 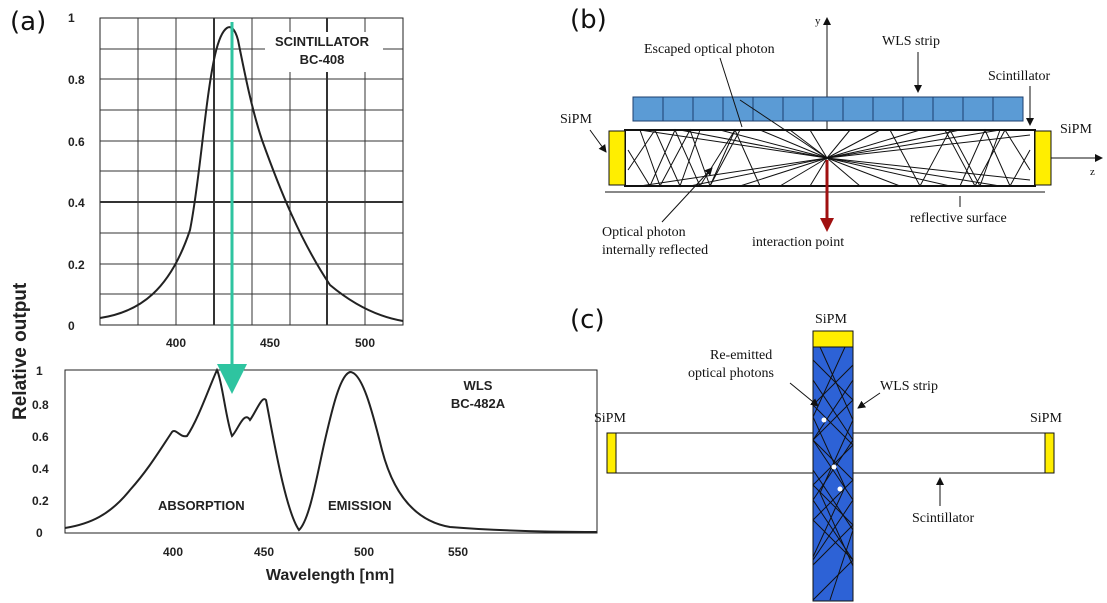 What do you see at coordinates (1043, 158) in the screenshot?
I see `sipm-right-b` at bounding box center [1043, 158].